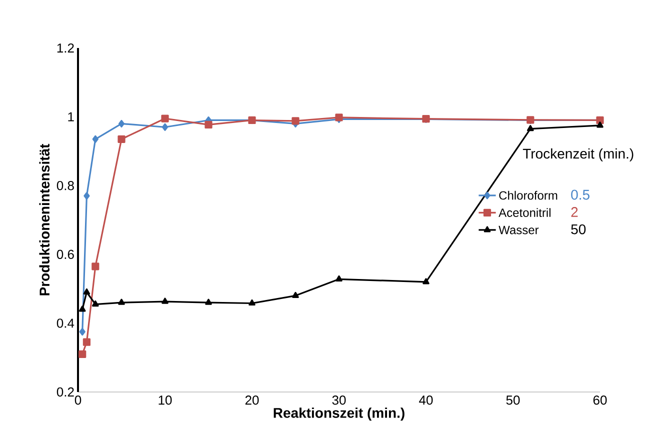 The image size is (645, 446). I want to click on legend-title: Trockenzeit (min.), so click(578, 155).